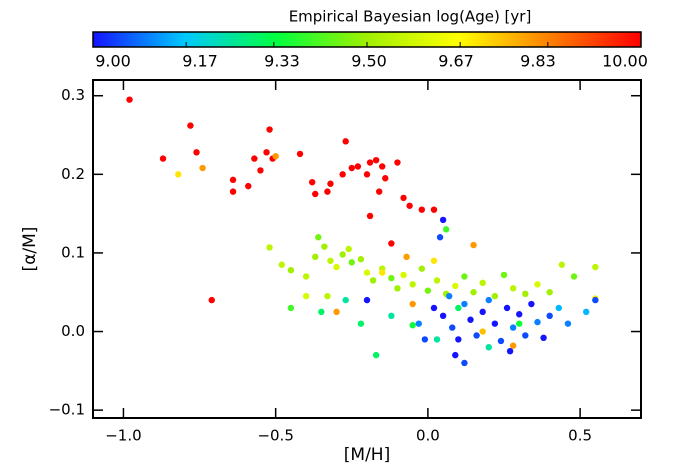 The width and height of the screenshot is (689, 470). I want to click on x-tick-label: −0.5, so click(275, 436).